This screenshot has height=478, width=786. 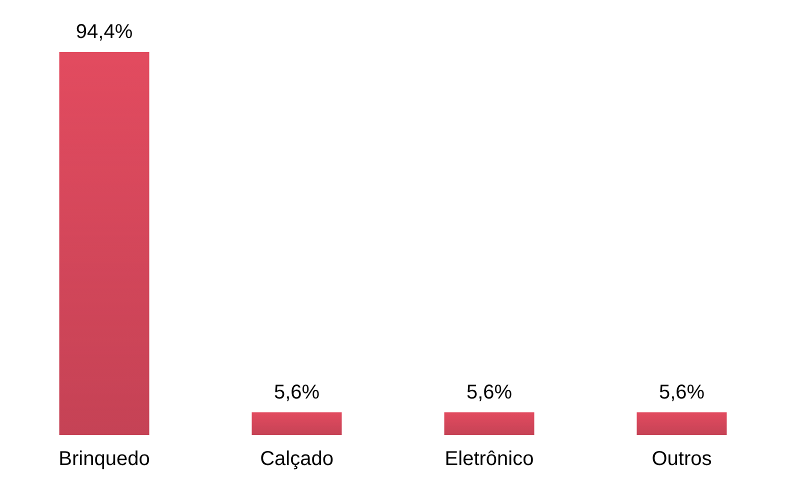 What do you see at coordinates (489, 459) in the screenshot?
I see `x-tick-label: Eletrônico` at bounding box center [489, 459].